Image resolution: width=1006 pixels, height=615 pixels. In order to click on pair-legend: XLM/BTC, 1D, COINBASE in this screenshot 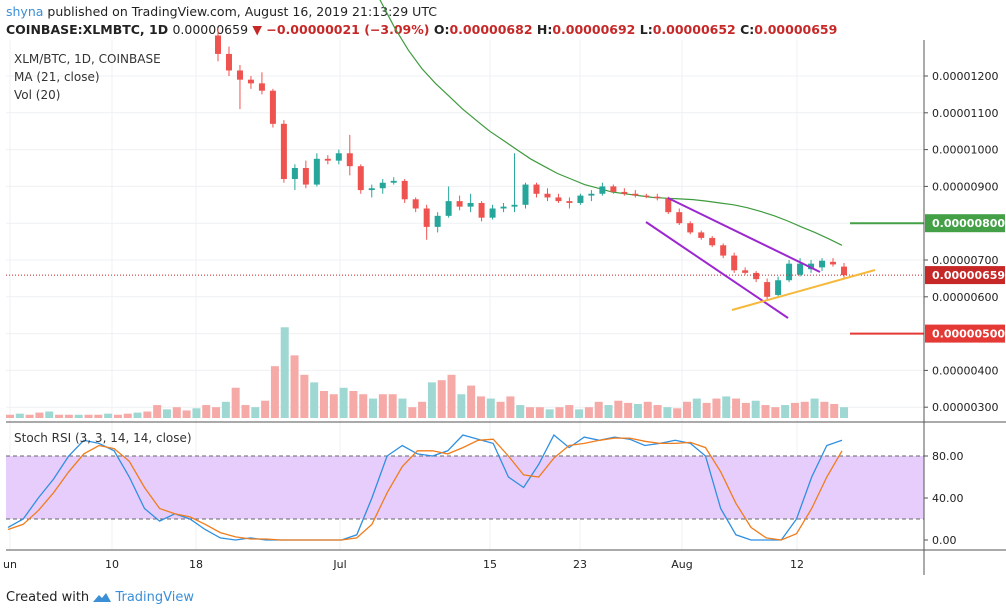, I will do `click(87, 59)`.